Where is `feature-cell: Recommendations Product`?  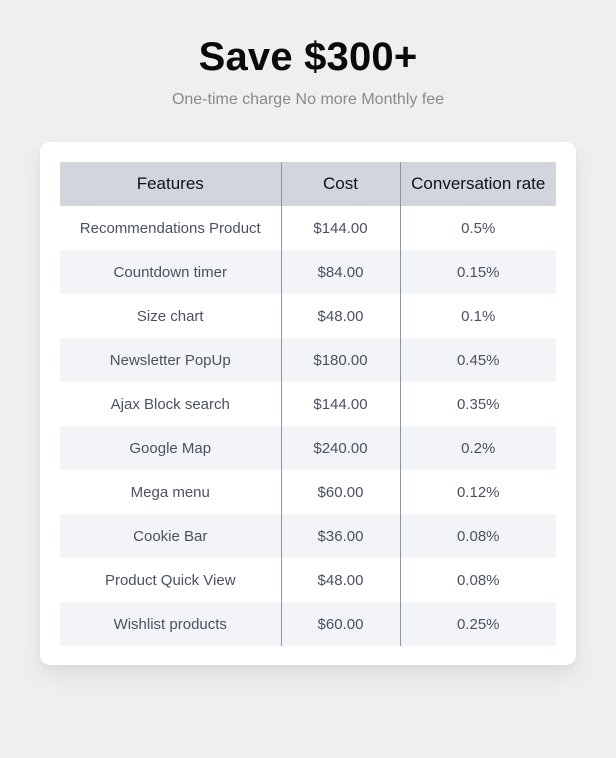
feature-cell: Recommendations Product is located at coordinates (171, 228).